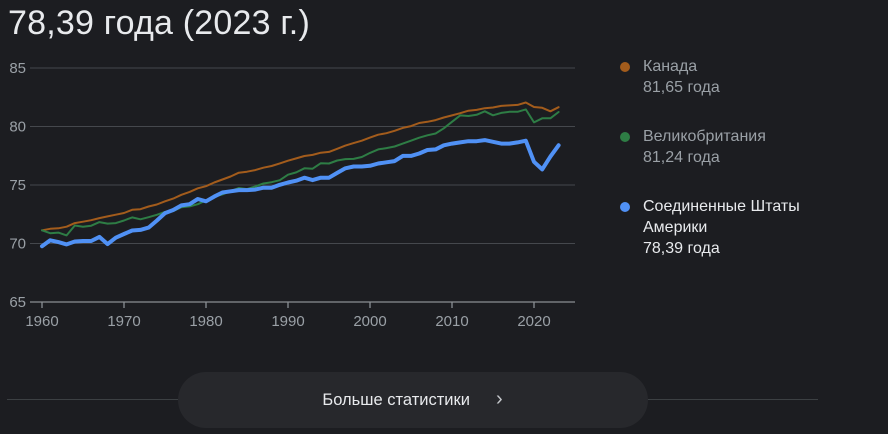 The width and height of the screenshot is (888, 434). What do you see at coordinates (499, 399) in the screenshot?
I see `chevron-right-icon: ›` at bounding box center [499, 399].